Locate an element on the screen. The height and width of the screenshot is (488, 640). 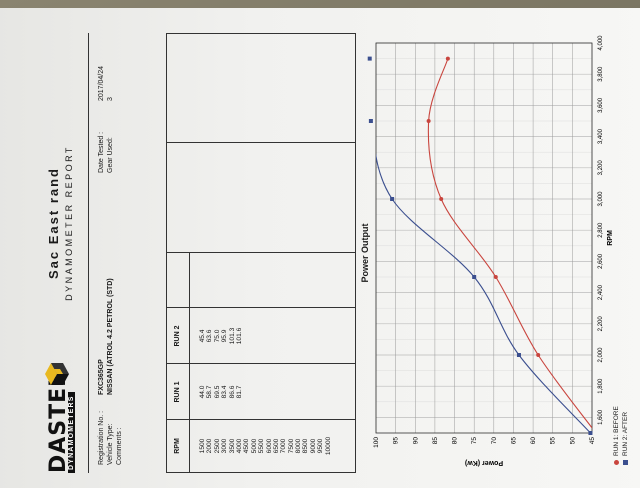
run1-cell: 83.4 is located at coordinates (225, 392).